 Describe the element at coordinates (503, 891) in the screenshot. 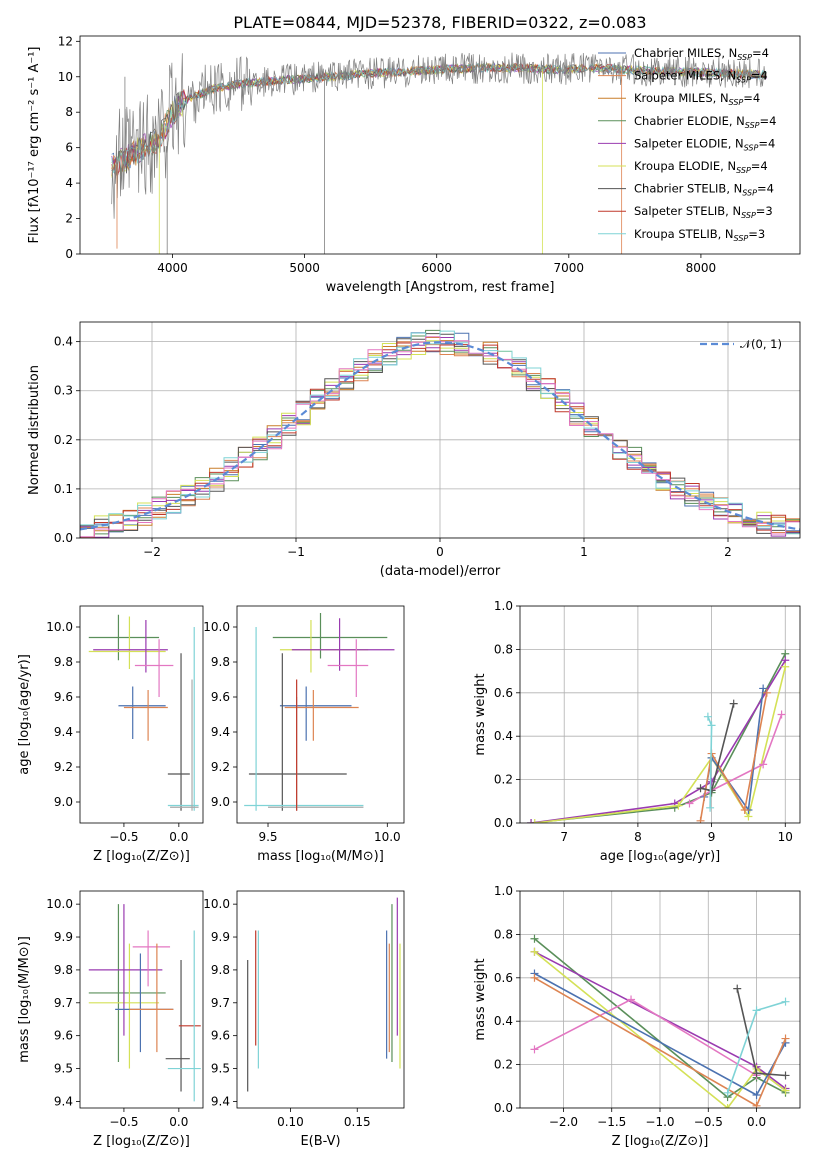

I see `y-tick-label: 1.0` at that location.